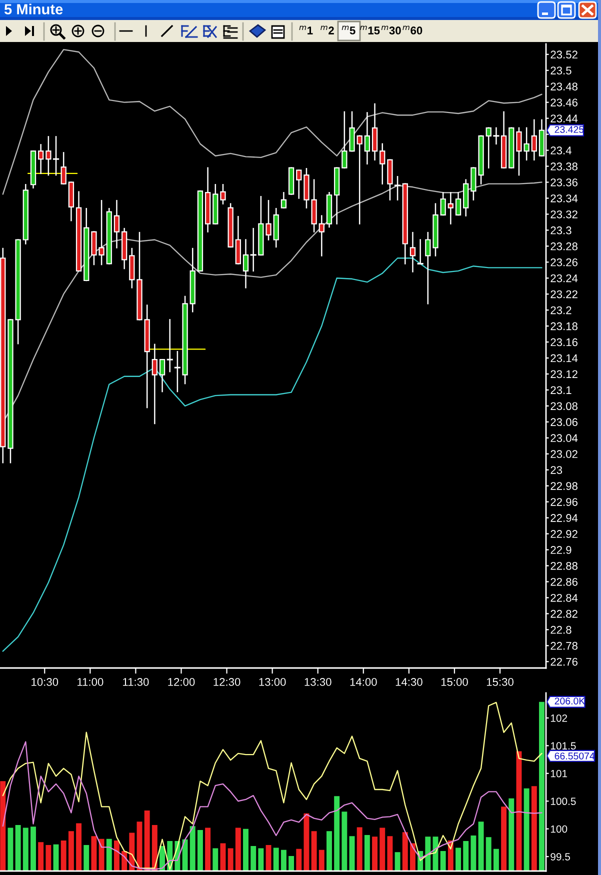 The height and width of the screenshot is (875, 601). What do you see at coordinates (564, 582) in the screenshot?
I see `y-tick-label: 22.86` at bounding box center [564, 582].